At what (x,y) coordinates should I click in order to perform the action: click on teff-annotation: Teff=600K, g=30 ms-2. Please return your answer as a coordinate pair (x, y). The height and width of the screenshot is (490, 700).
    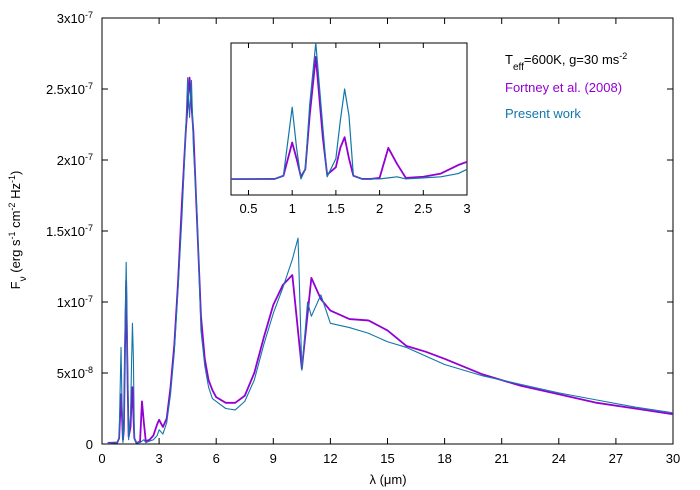
    Looking at the image, I should click on (566, 62).